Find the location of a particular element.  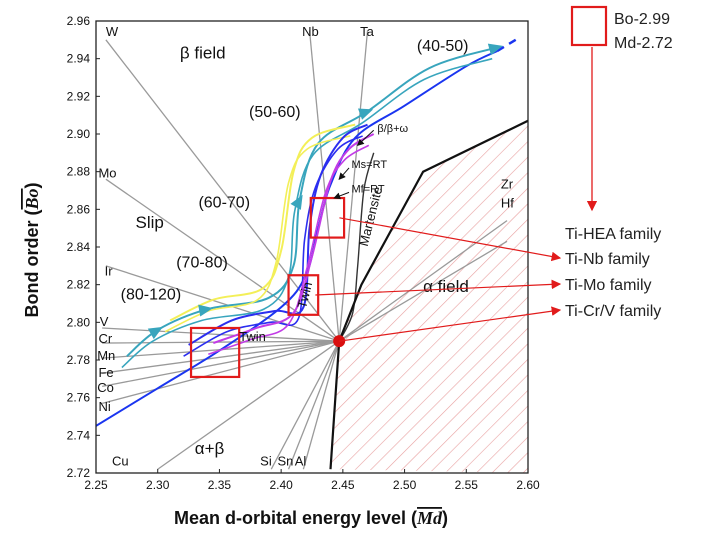

beta-boundary-dashed is located at coordinates (506, 45).